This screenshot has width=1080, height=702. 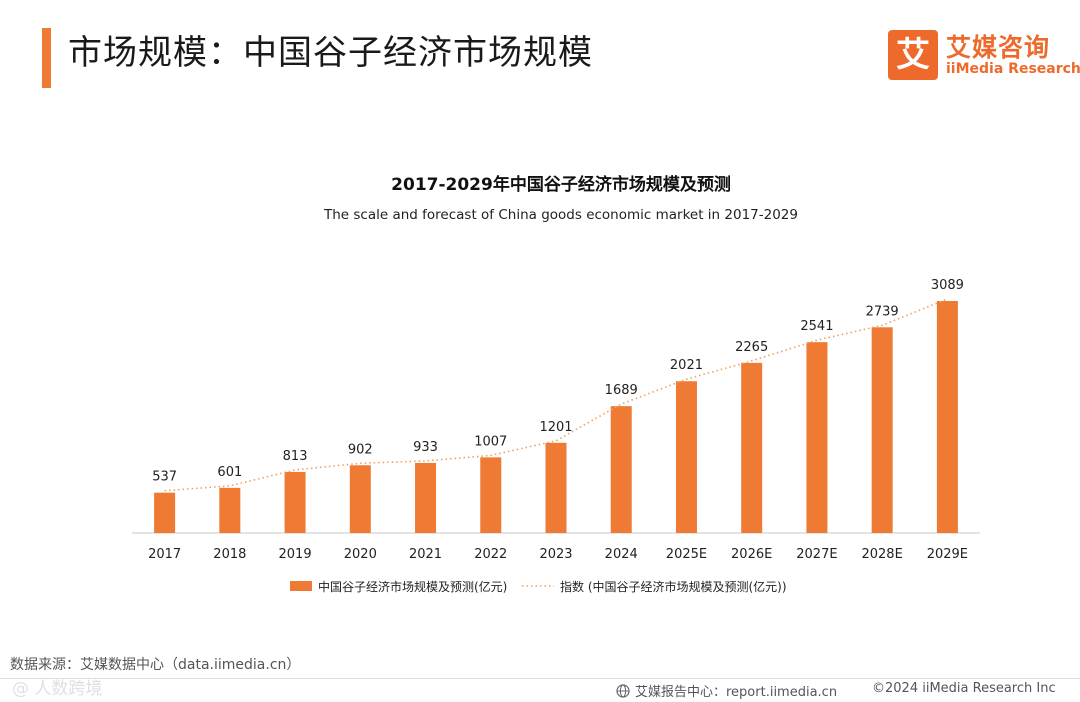 I want to click on bar-2019, so click(x=295, y=502).